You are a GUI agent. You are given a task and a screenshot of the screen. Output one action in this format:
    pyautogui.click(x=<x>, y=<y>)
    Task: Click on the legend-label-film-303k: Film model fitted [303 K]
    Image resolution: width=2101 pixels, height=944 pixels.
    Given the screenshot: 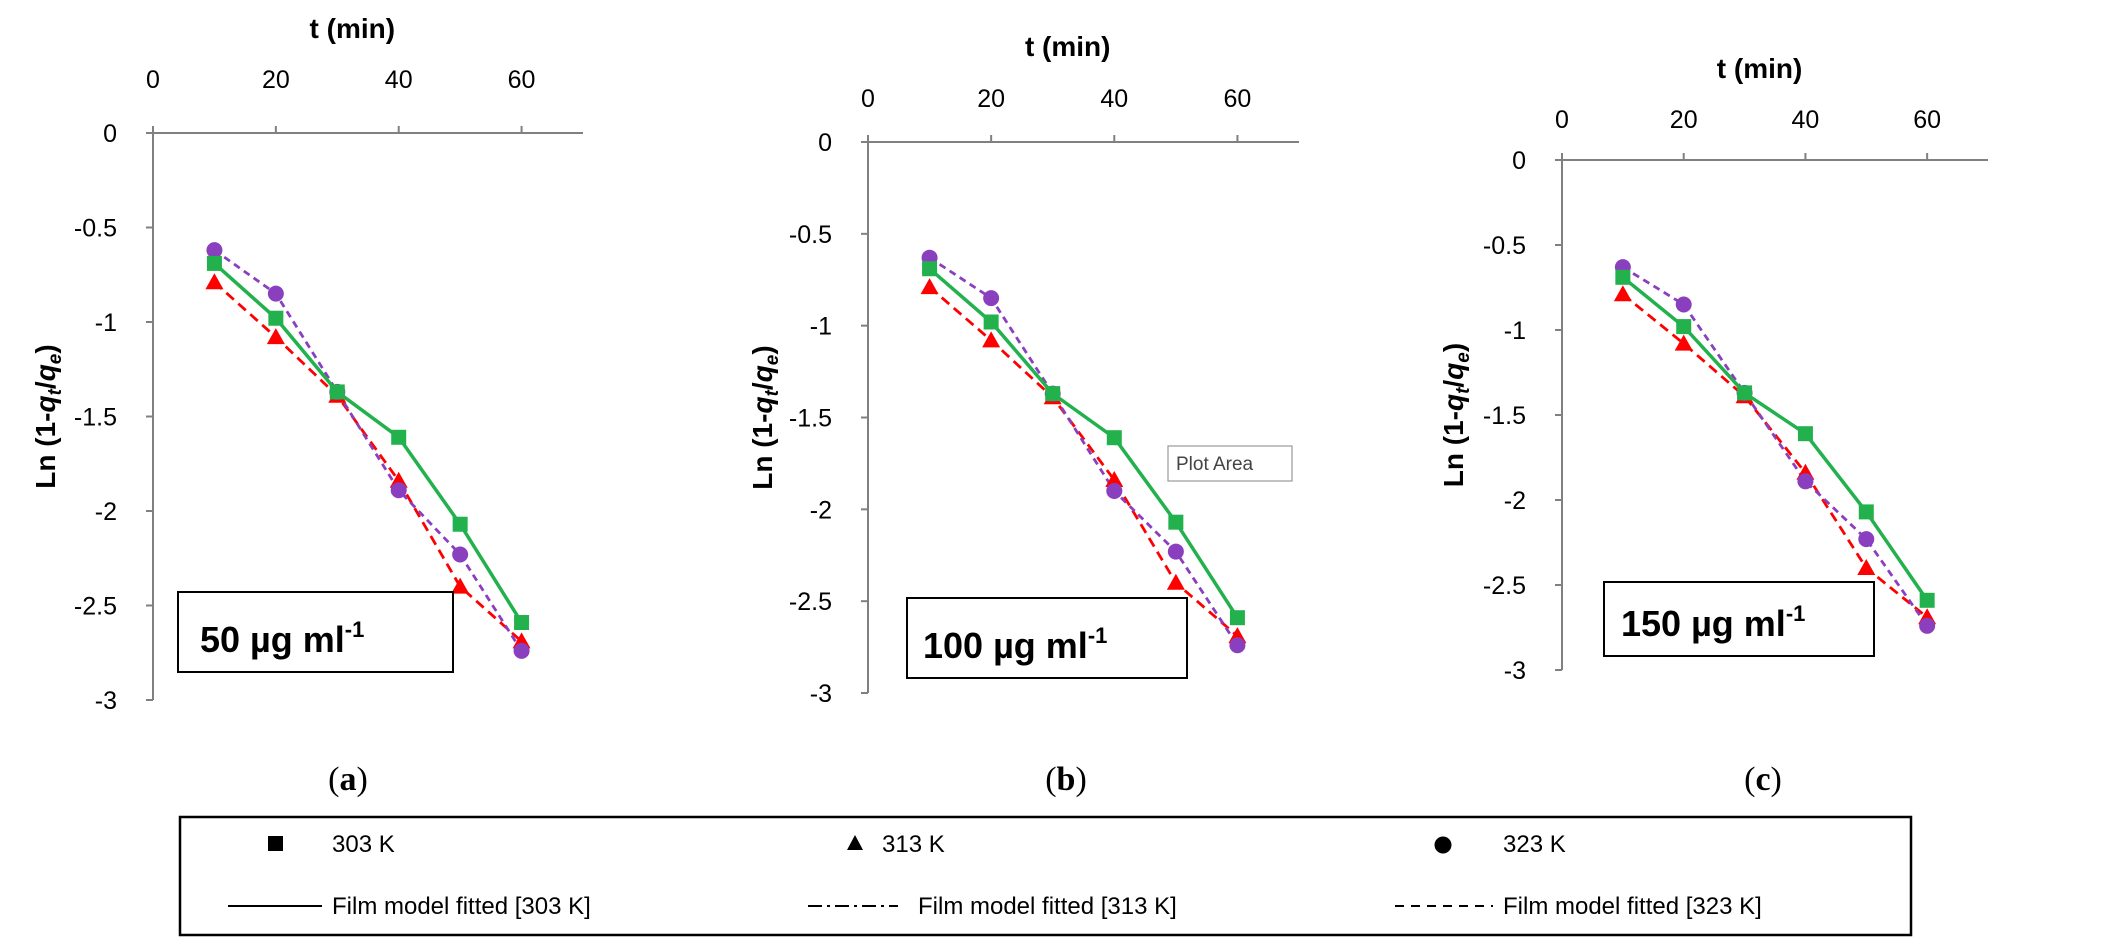 What is the action you would take?
    pyautogui.click(x=461, y=906)
    